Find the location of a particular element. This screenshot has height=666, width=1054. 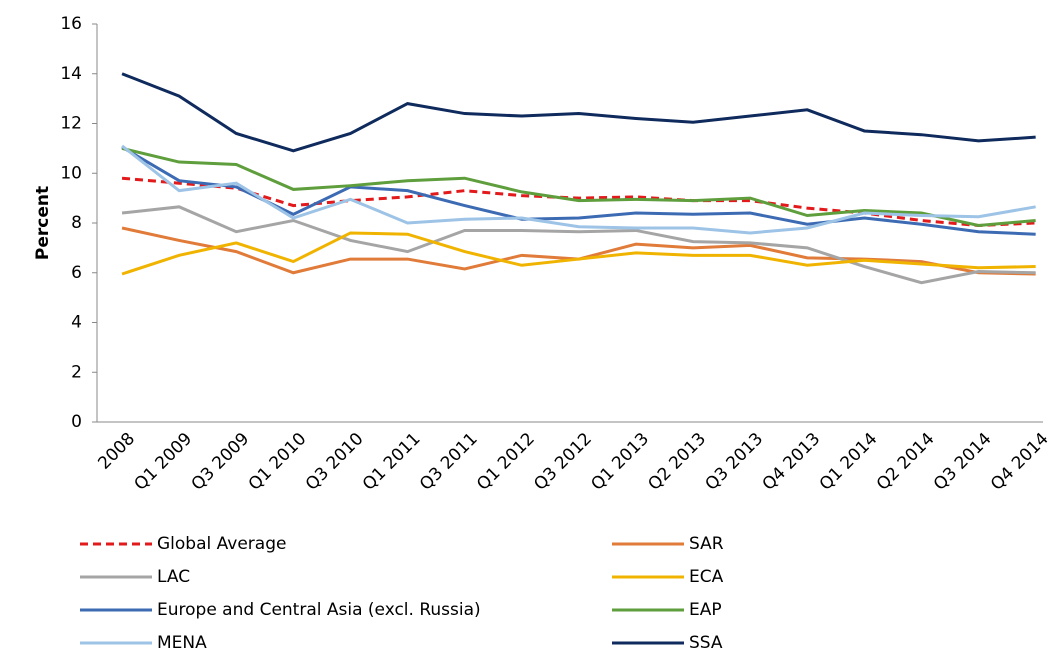

y-tick-label: 6 is located at coordinates (76, 273).